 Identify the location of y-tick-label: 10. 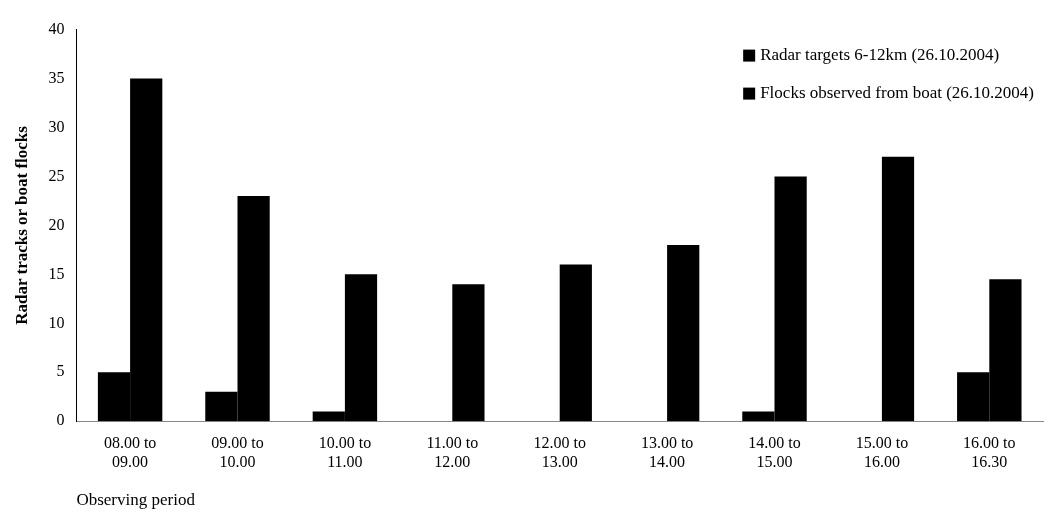
(56, 322).